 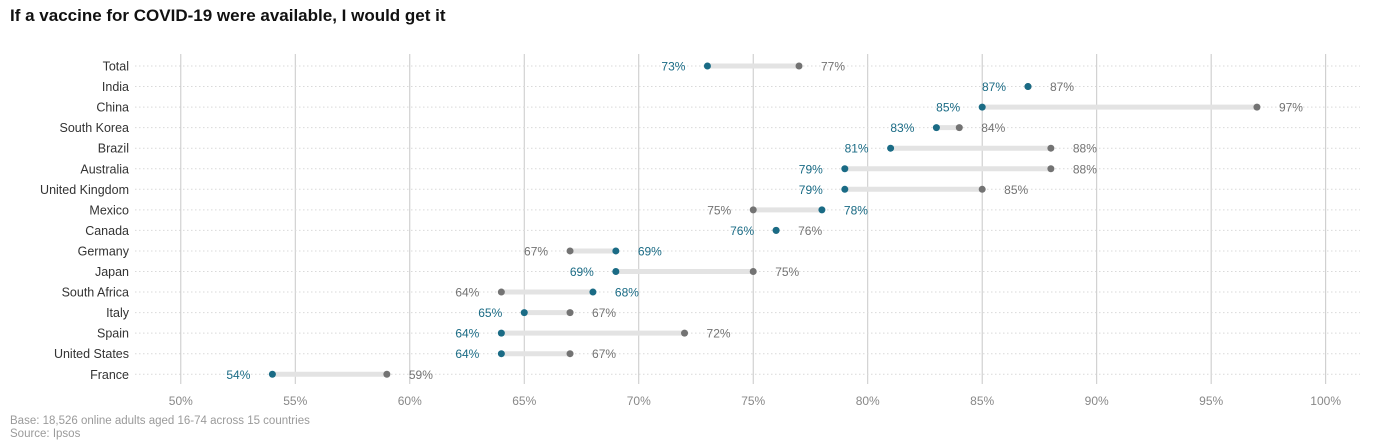 I want to click on data-label-series-a: 76%, so click(x=742, y=231).